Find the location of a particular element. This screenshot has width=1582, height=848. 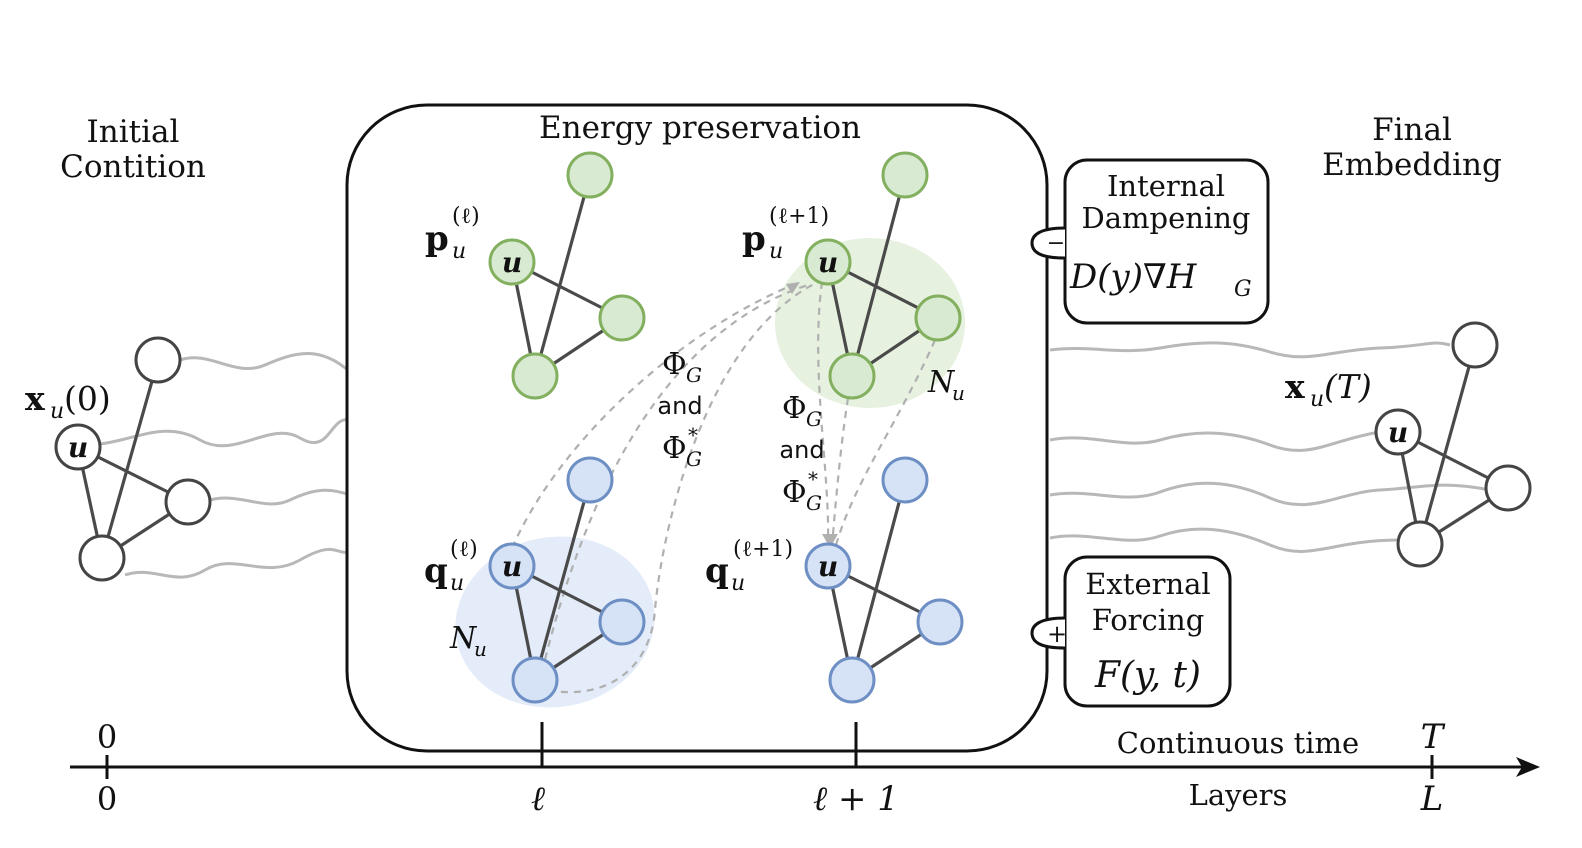

p-l1-label: p u (ℓ+1) is located at coordinates (785, 234).